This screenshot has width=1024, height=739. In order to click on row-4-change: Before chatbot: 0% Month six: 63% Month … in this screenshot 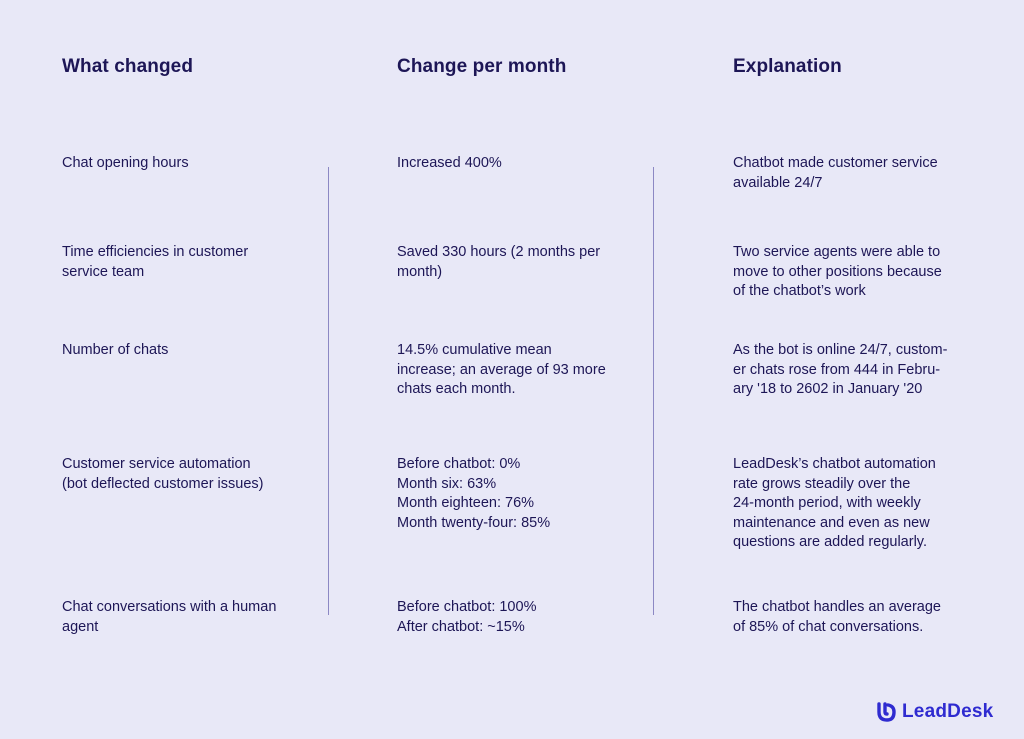, I will do `click(474, 493)`.